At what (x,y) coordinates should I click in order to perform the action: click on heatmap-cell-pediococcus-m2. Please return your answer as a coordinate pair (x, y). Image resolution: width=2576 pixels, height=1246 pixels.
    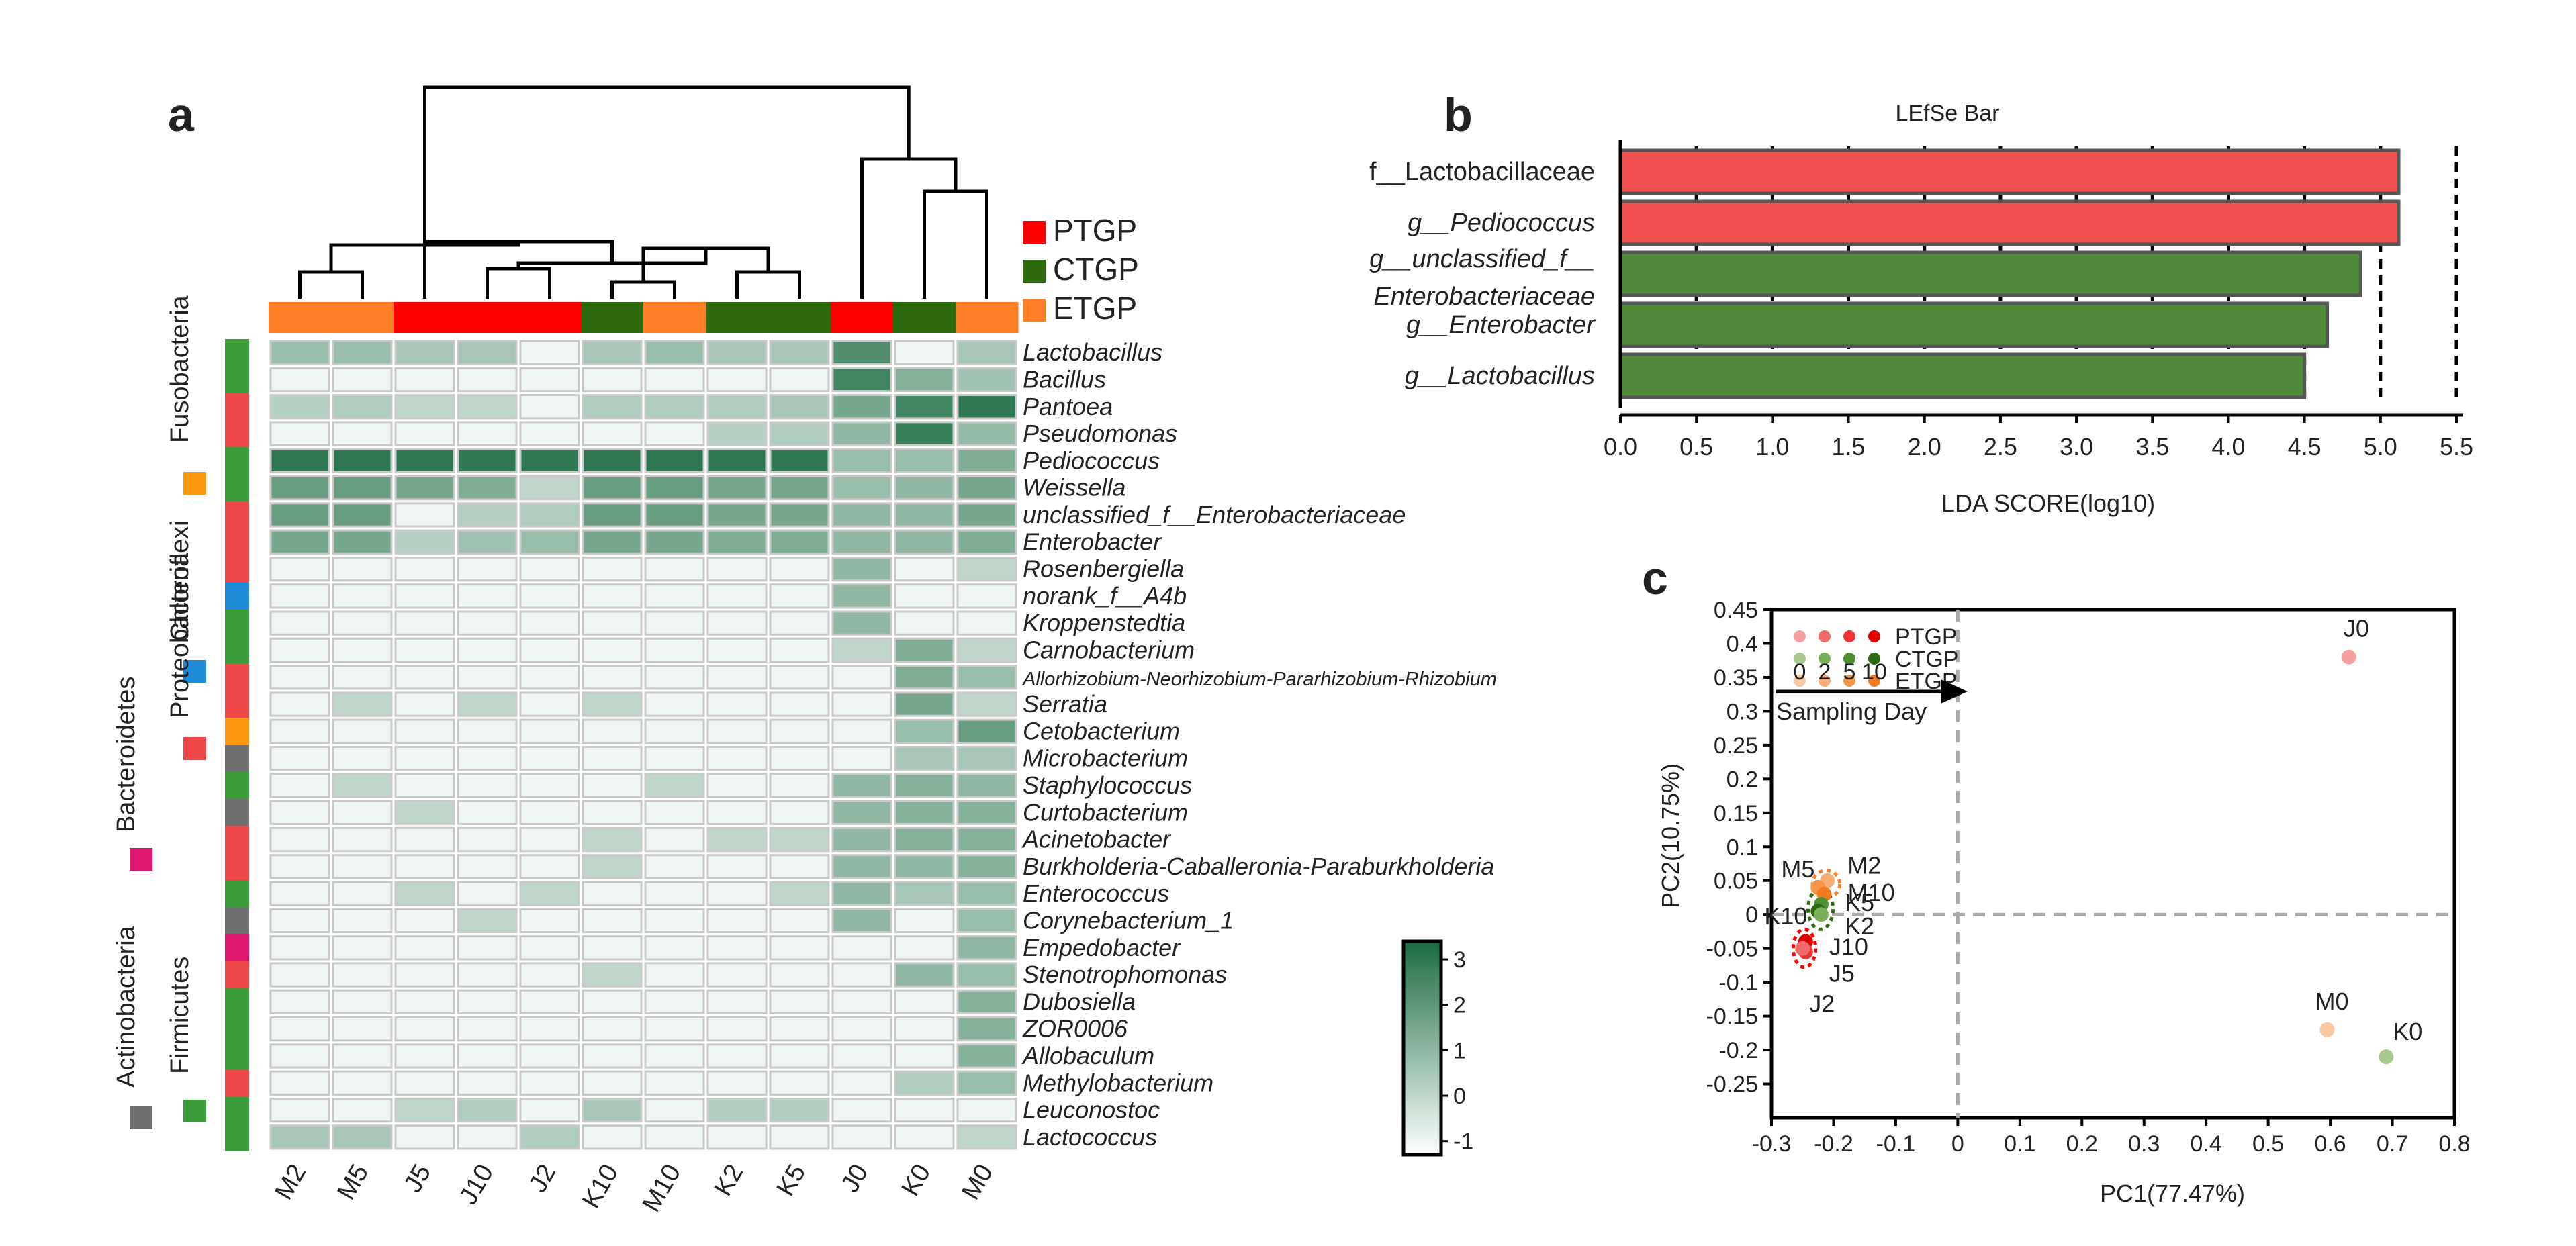
    Looking at the image, I should click on (299, 461).